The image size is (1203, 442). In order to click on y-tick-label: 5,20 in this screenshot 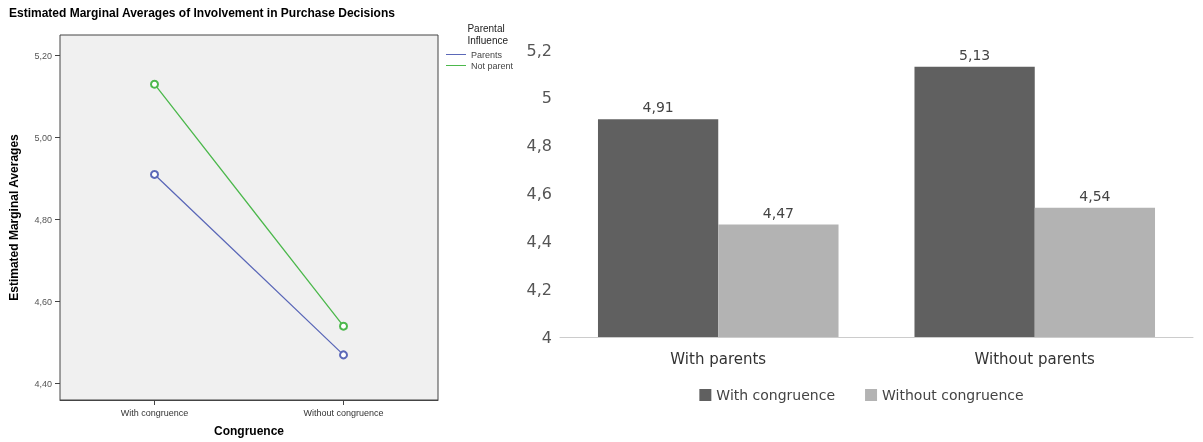, I will do `click(43, 55)`.